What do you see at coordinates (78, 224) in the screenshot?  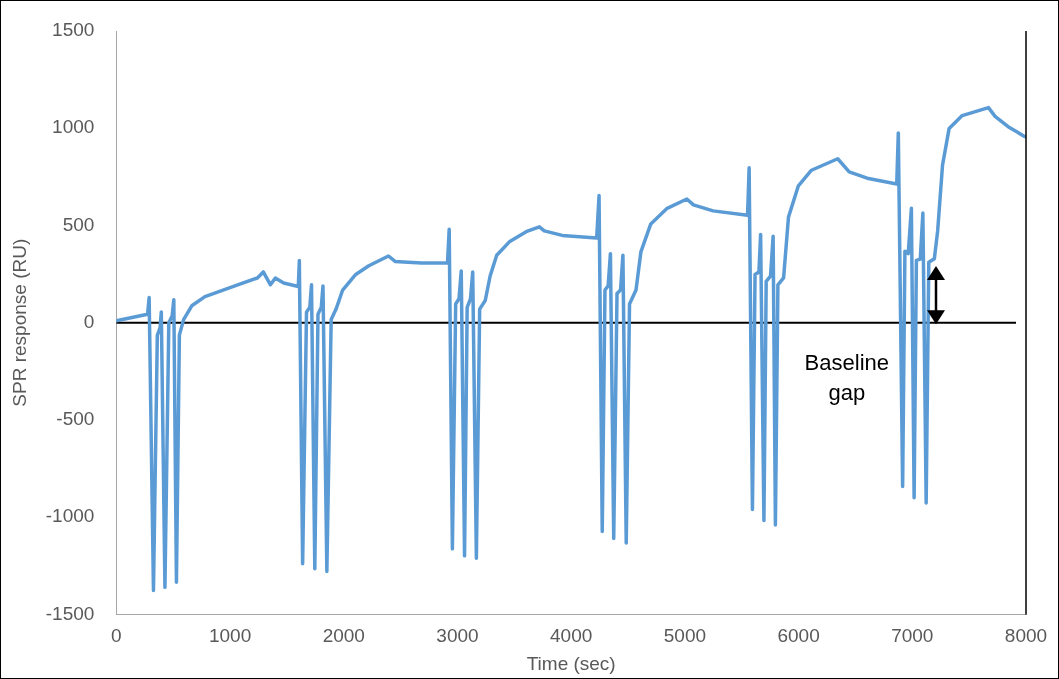 I see `y-tick-label: 500` at bounding box center [78, 224].